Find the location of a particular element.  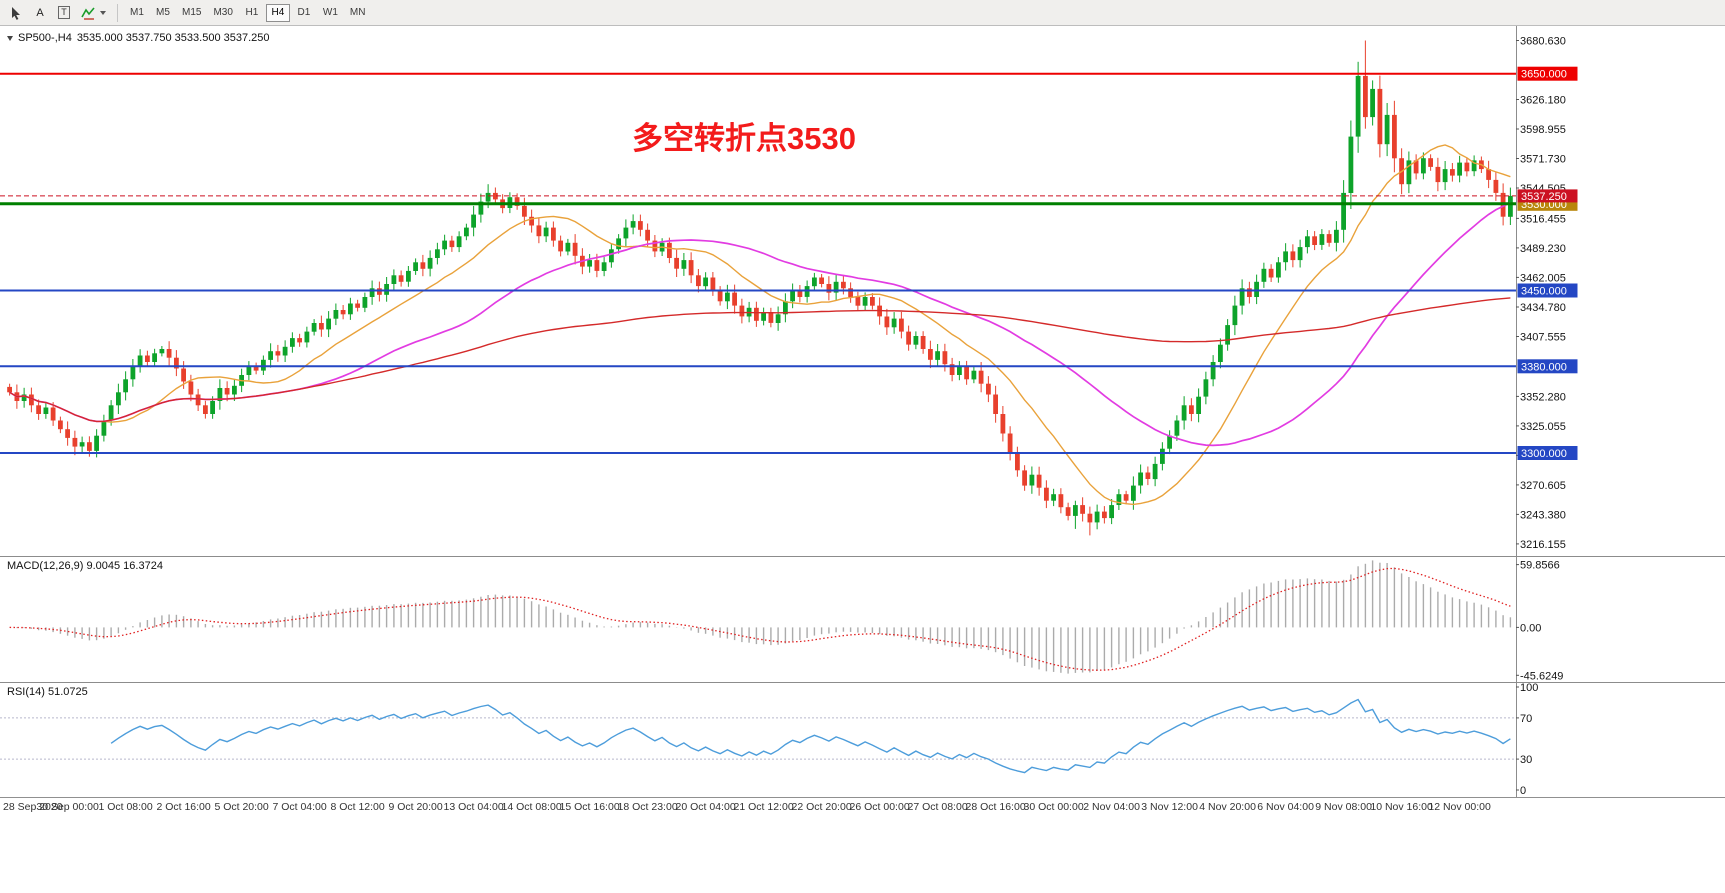

time-label: 1 Oct 08:00 is located at coordinates (125, 807).